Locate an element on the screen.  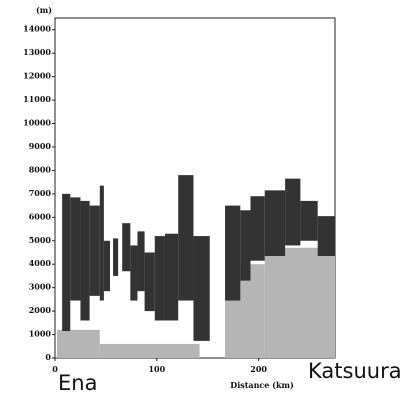
x-tick-label: 0 is located at coordinates (55, 369).